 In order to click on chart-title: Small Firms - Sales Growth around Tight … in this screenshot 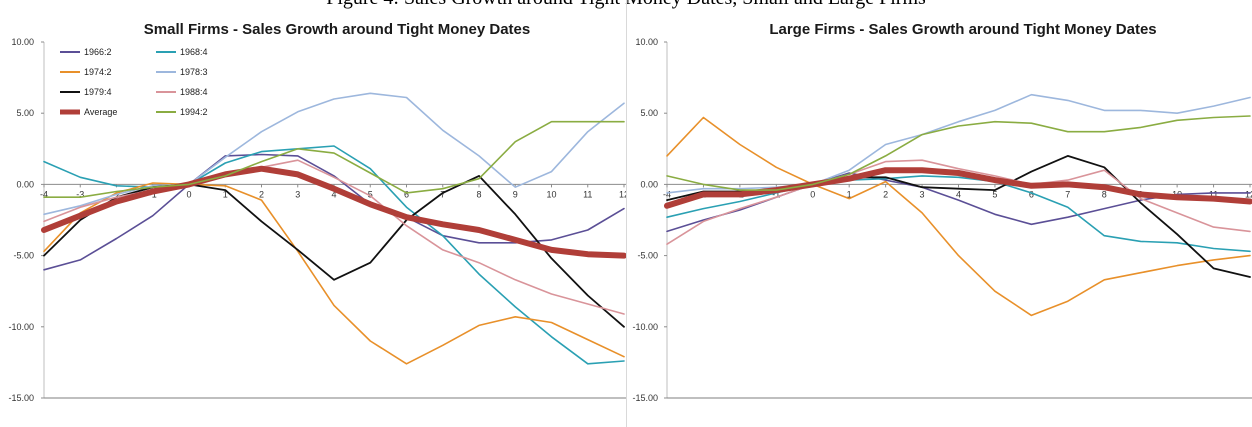, I will do `click(337, 29)`.